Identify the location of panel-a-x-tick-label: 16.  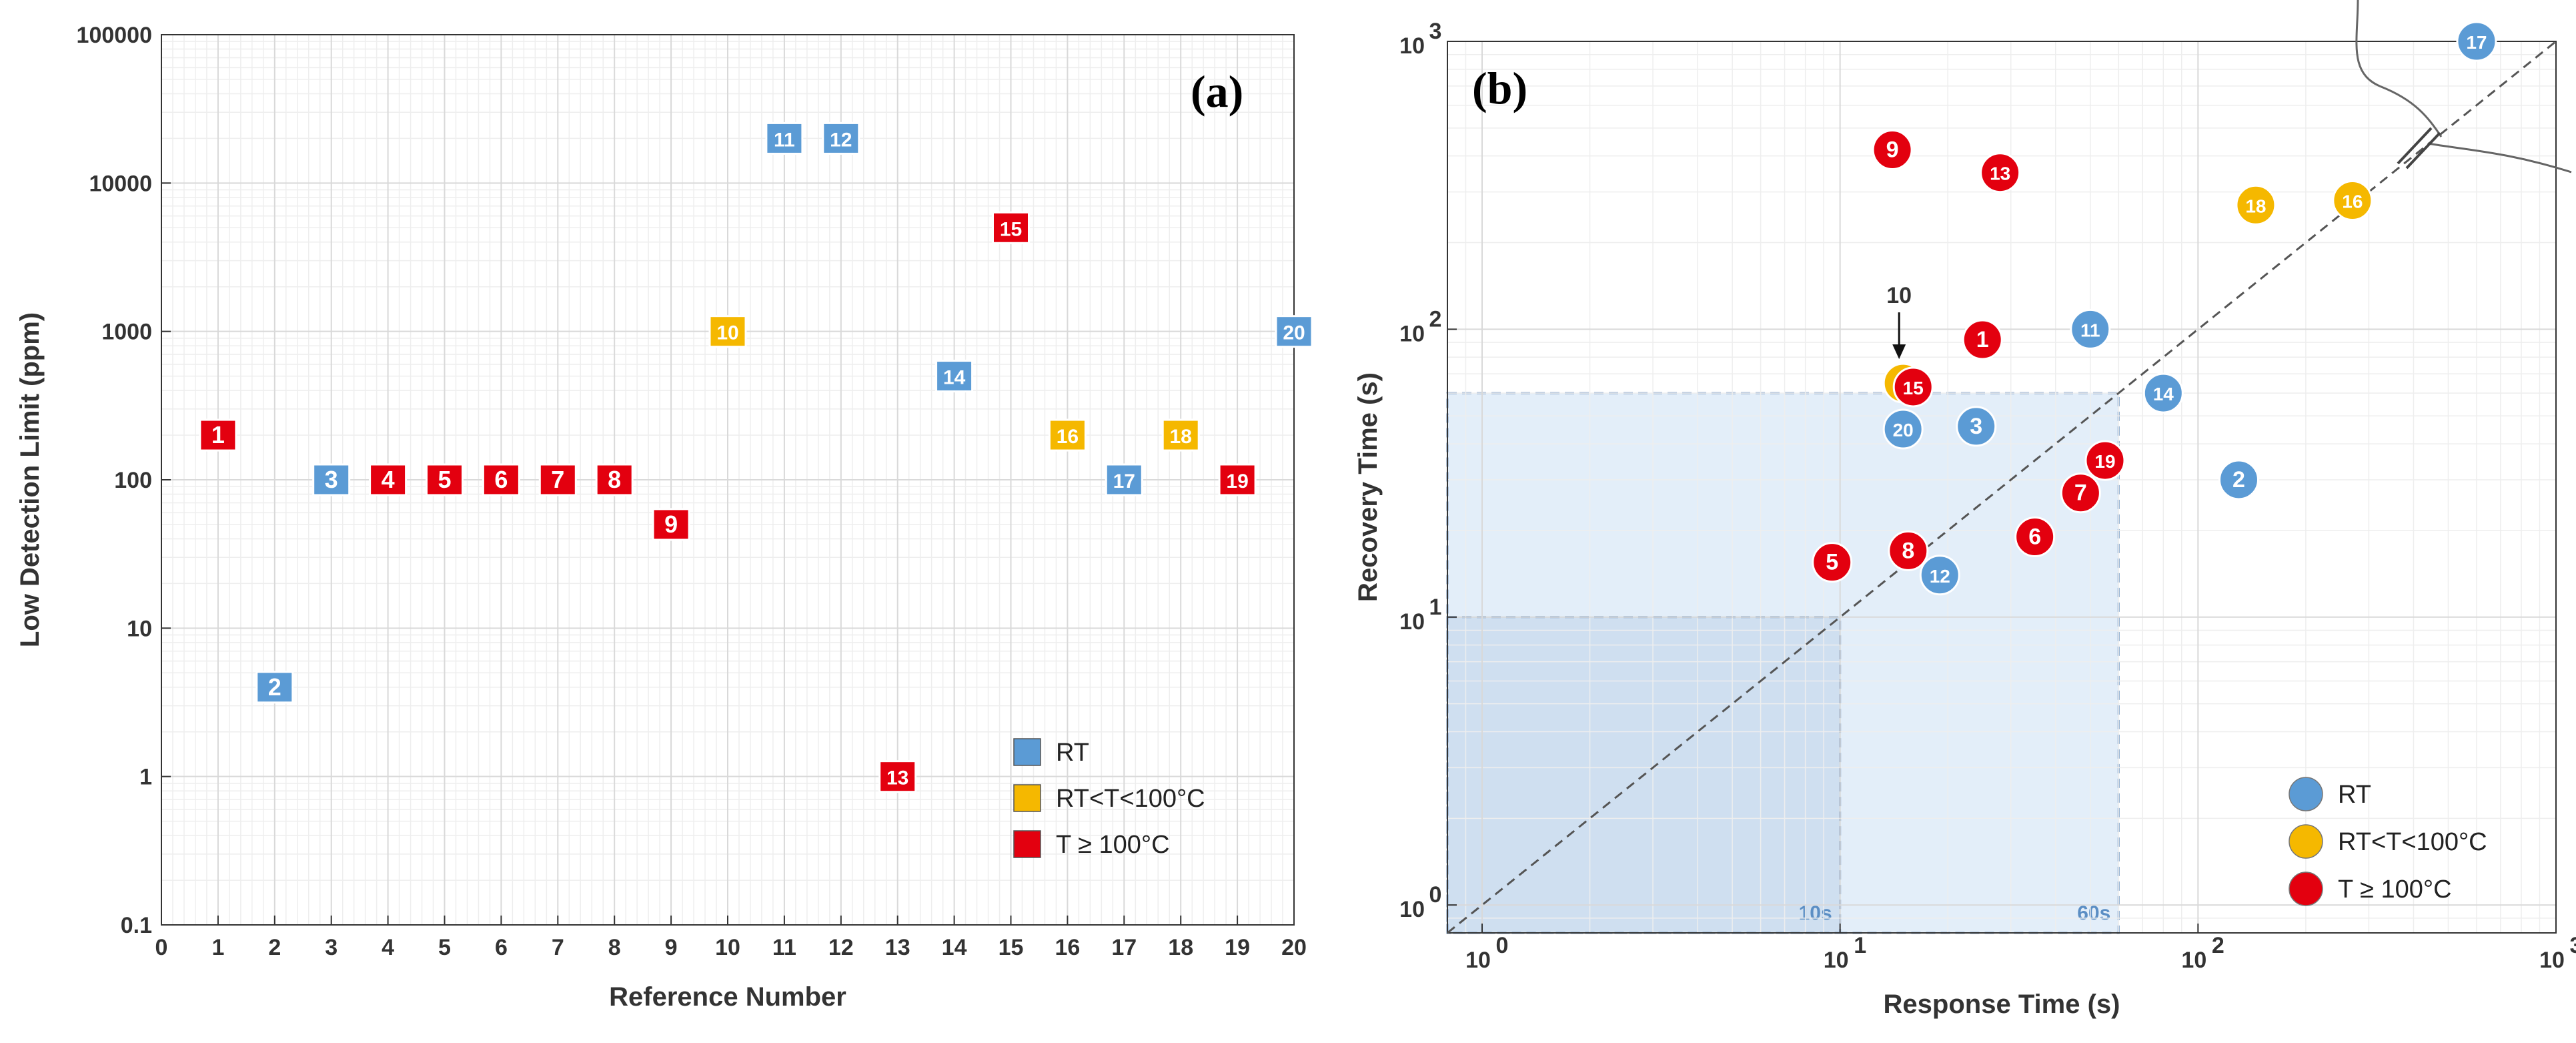
(1067, 947).